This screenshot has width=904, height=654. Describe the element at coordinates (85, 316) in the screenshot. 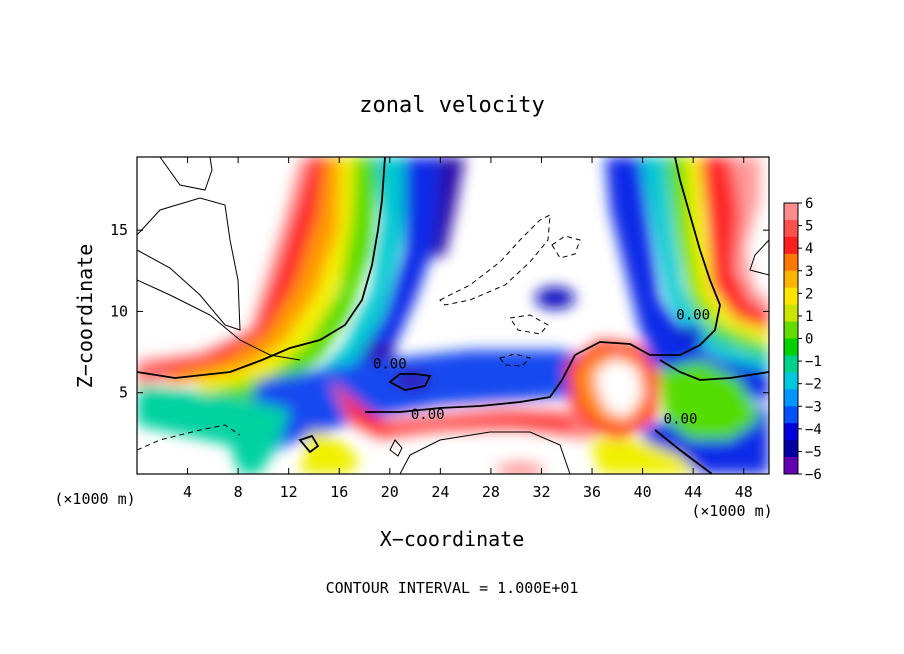

I see `y-axis-label: Z−coordinate` at that location.